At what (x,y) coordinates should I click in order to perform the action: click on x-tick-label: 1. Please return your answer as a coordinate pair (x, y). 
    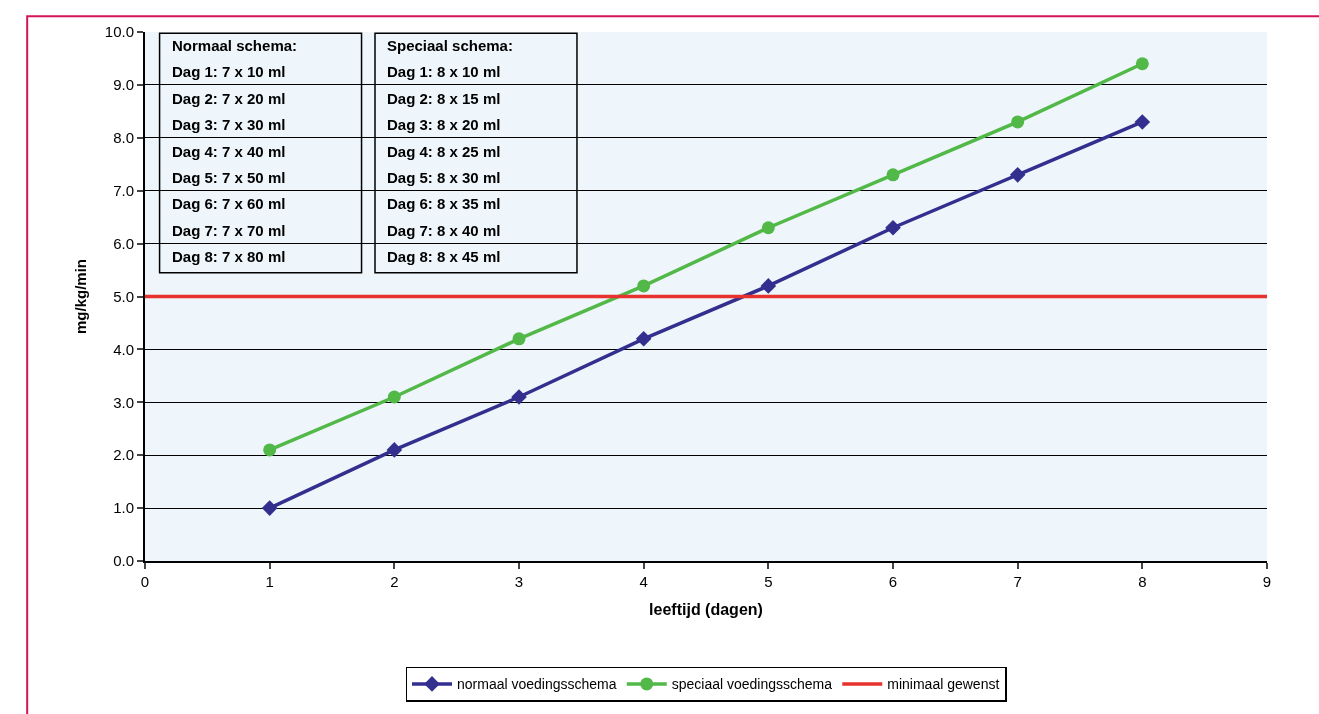
    Looking at the image, I should click on (269, 581).